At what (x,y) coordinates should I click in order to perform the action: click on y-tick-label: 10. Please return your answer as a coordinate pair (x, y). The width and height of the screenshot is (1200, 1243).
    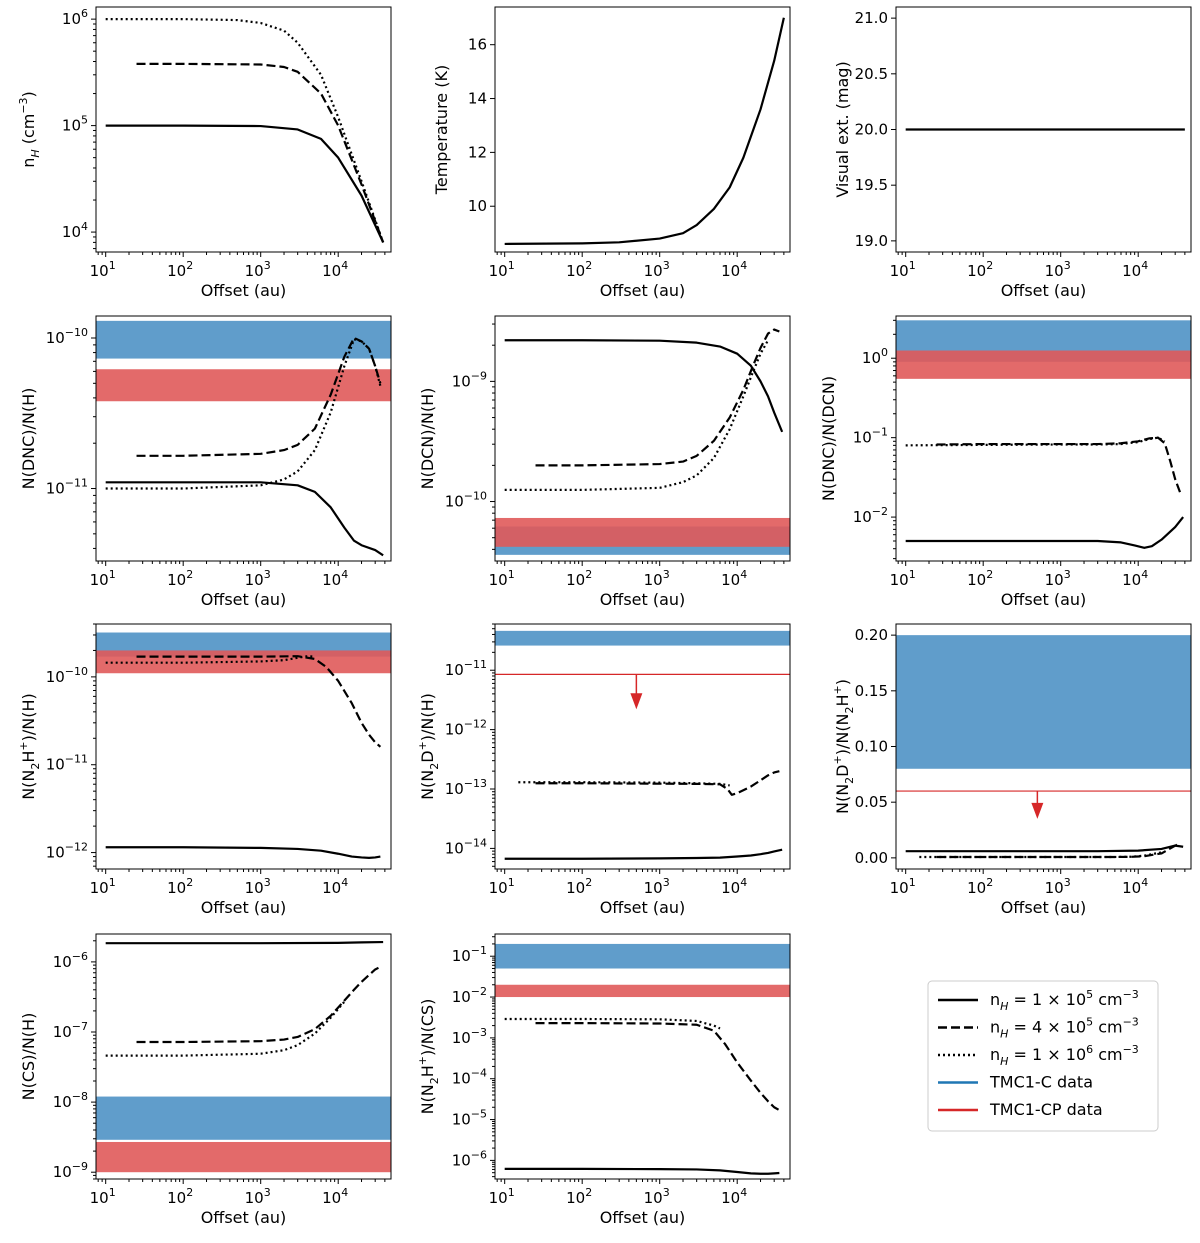
    Looking at the image, I should click on (477, 206).